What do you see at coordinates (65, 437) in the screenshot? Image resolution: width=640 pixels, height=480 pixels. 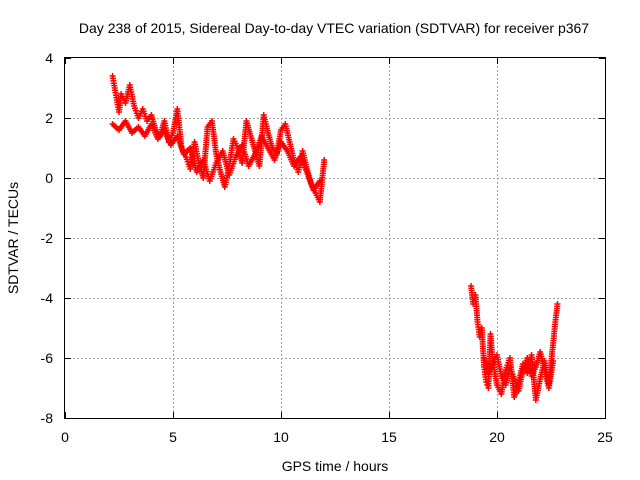 I see `x-tick-label: 0` at bounding box center [65, 437].